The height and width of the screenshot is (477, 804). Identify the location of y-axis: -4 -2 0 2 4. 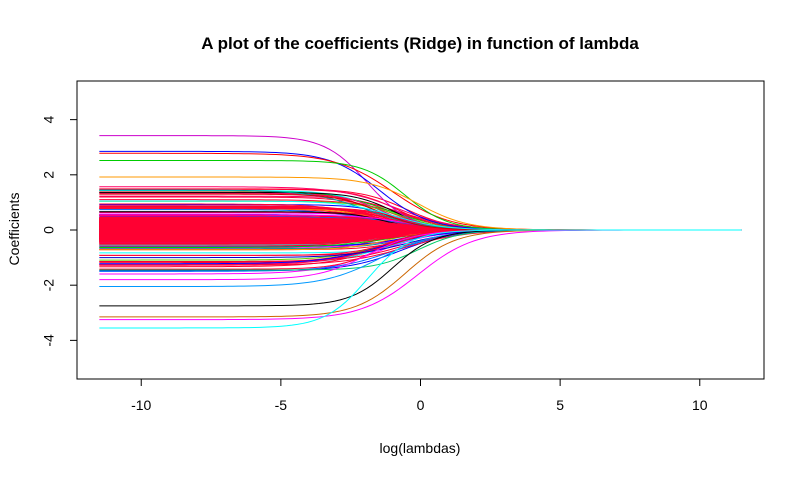
(59, 231).